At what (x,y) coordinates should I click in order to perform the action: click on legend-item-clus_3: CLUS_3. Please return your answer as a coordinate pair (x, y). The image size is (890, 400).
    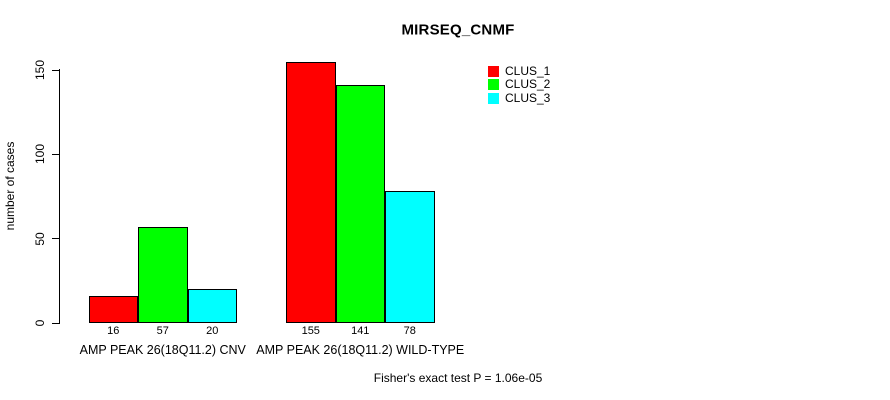
    Looking at the image, I should click on (519, 97).